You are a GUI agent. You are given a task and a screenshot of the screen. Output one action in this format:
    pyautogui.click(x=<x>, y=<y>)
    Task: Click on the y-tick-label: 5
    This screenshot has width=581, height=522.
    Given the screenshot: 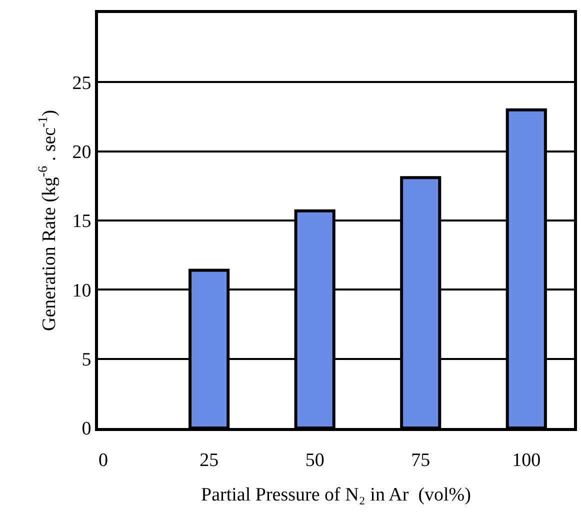 What is the action you would take?
    pyautogui.click(x=87, y=359)
    